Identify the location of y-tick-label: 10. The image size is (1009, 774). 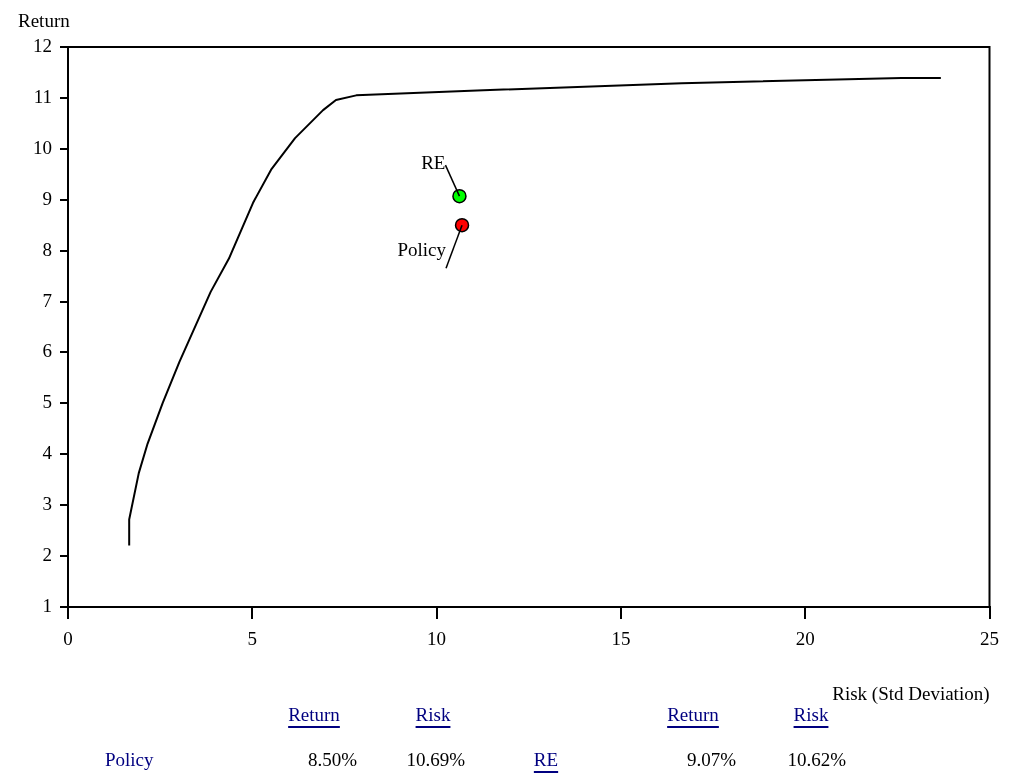
(42, 147).